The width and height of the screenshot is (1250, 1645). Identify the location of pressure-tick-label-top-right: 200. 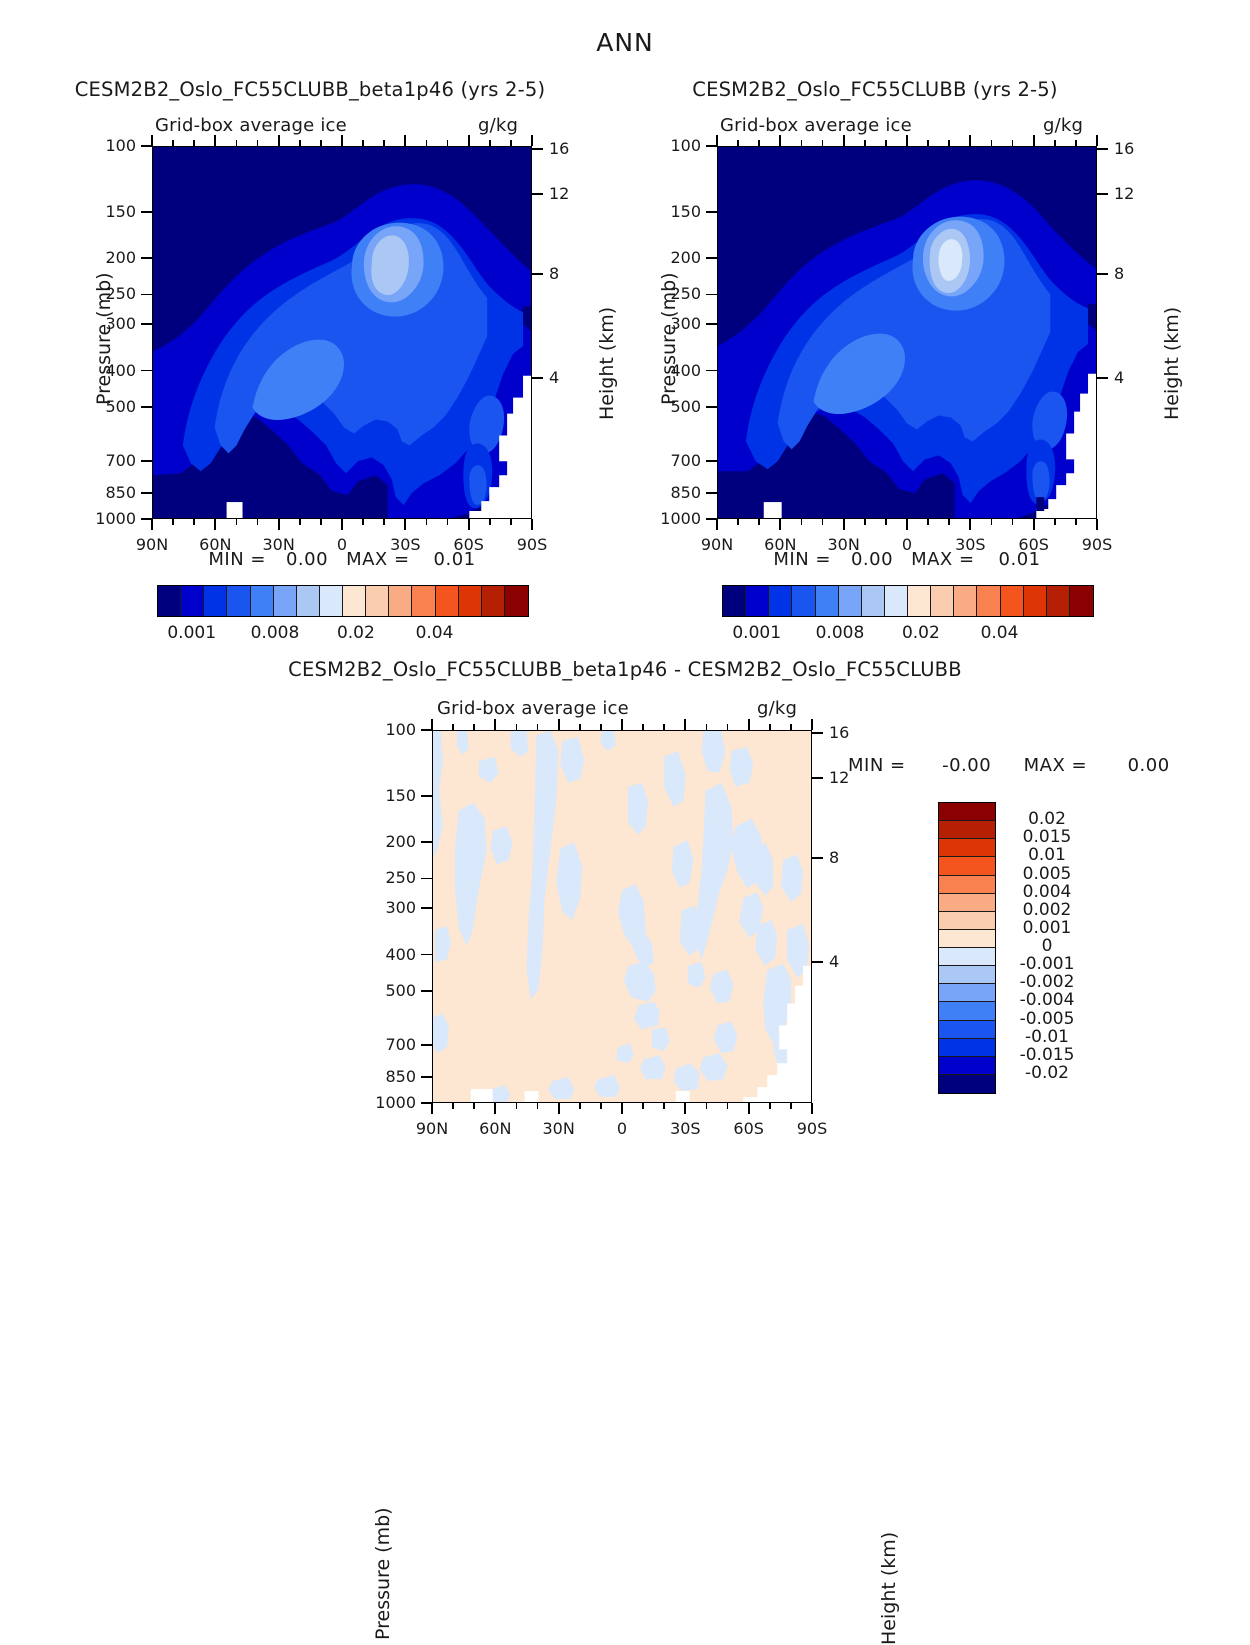
(685, 258).